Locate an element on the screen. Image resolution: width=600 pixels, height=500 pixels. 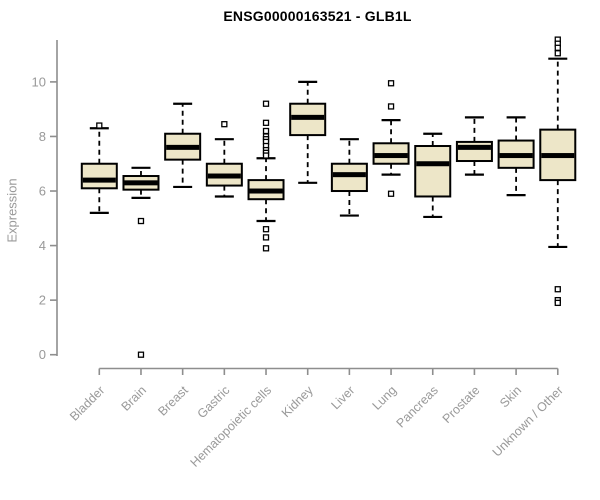
y-tick-label: 8 is located at coordinates (42, 136).